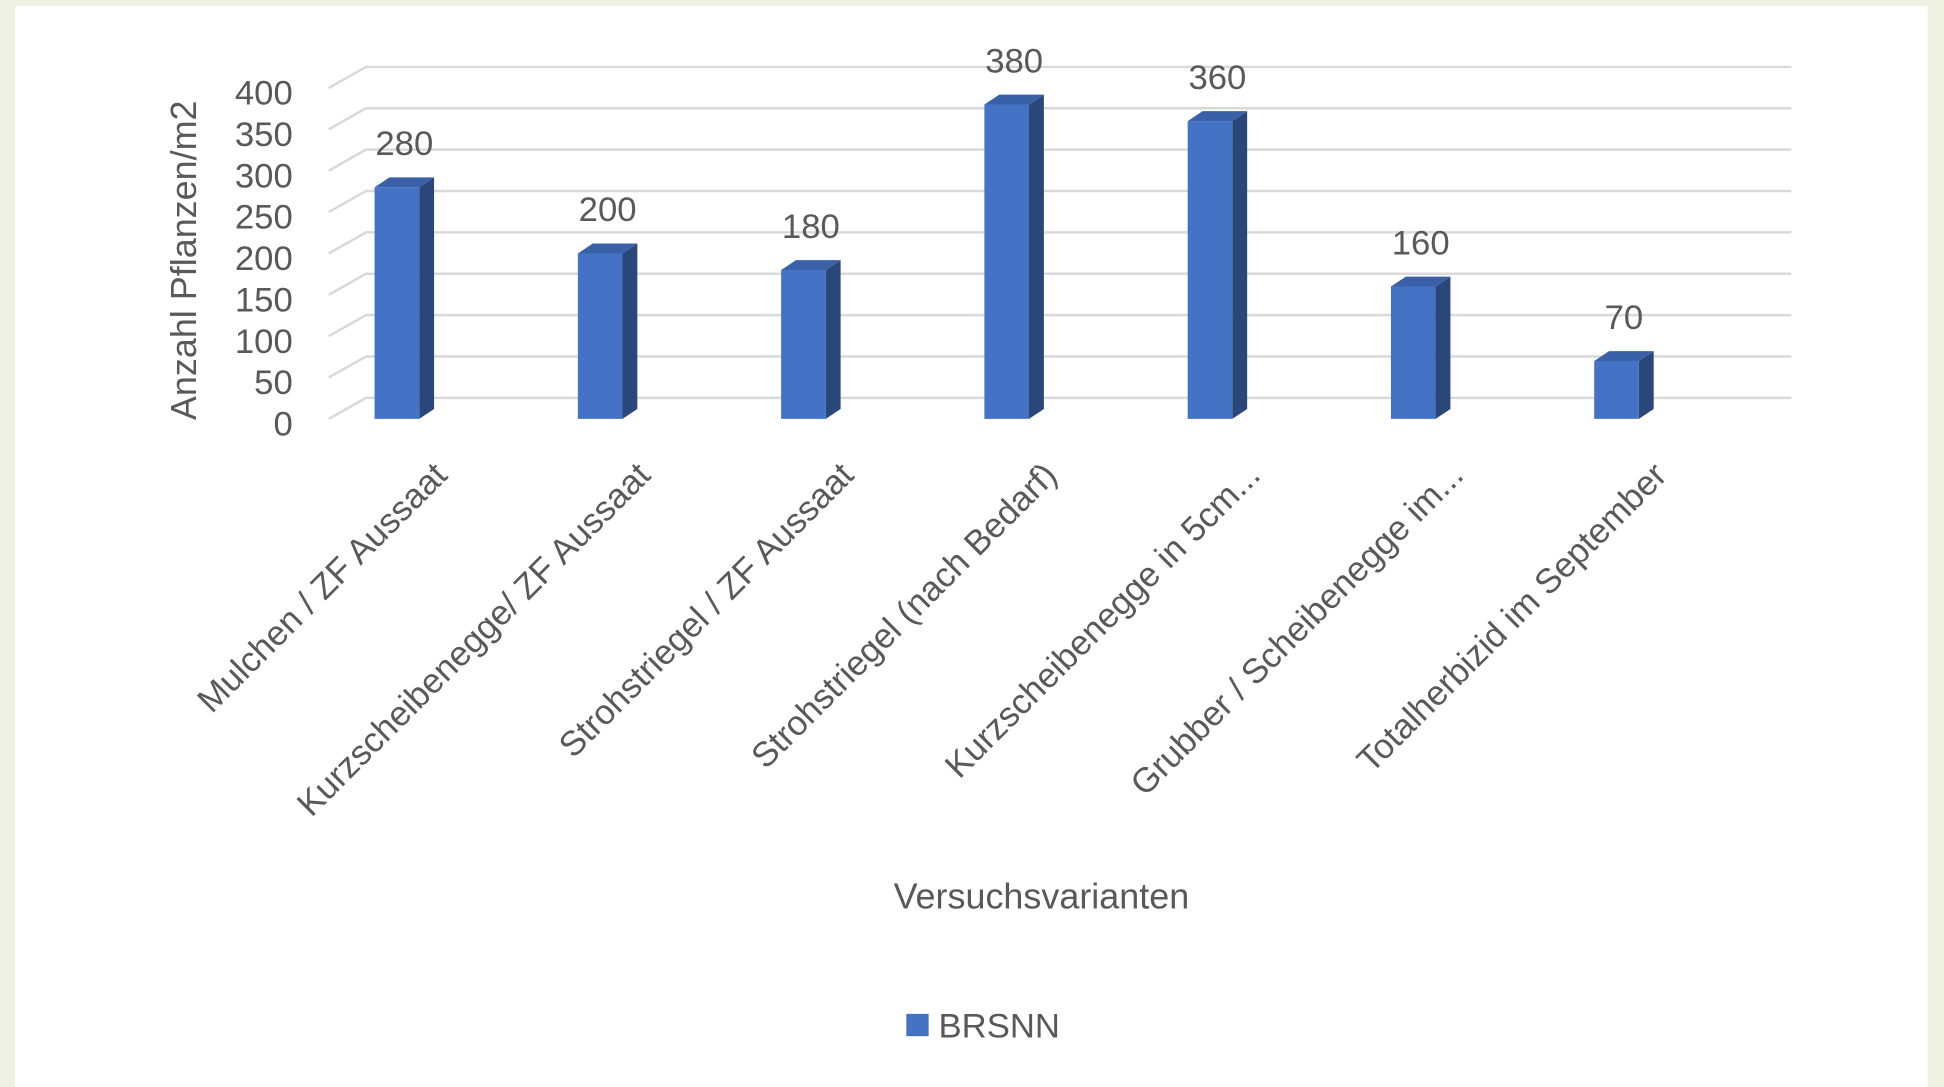 This screenshot has width=1944, height=1087. What do you see at coordinates (1421, 243) in the screenshot?
I see `data-label: 160` at bounding box center [1421, 243].